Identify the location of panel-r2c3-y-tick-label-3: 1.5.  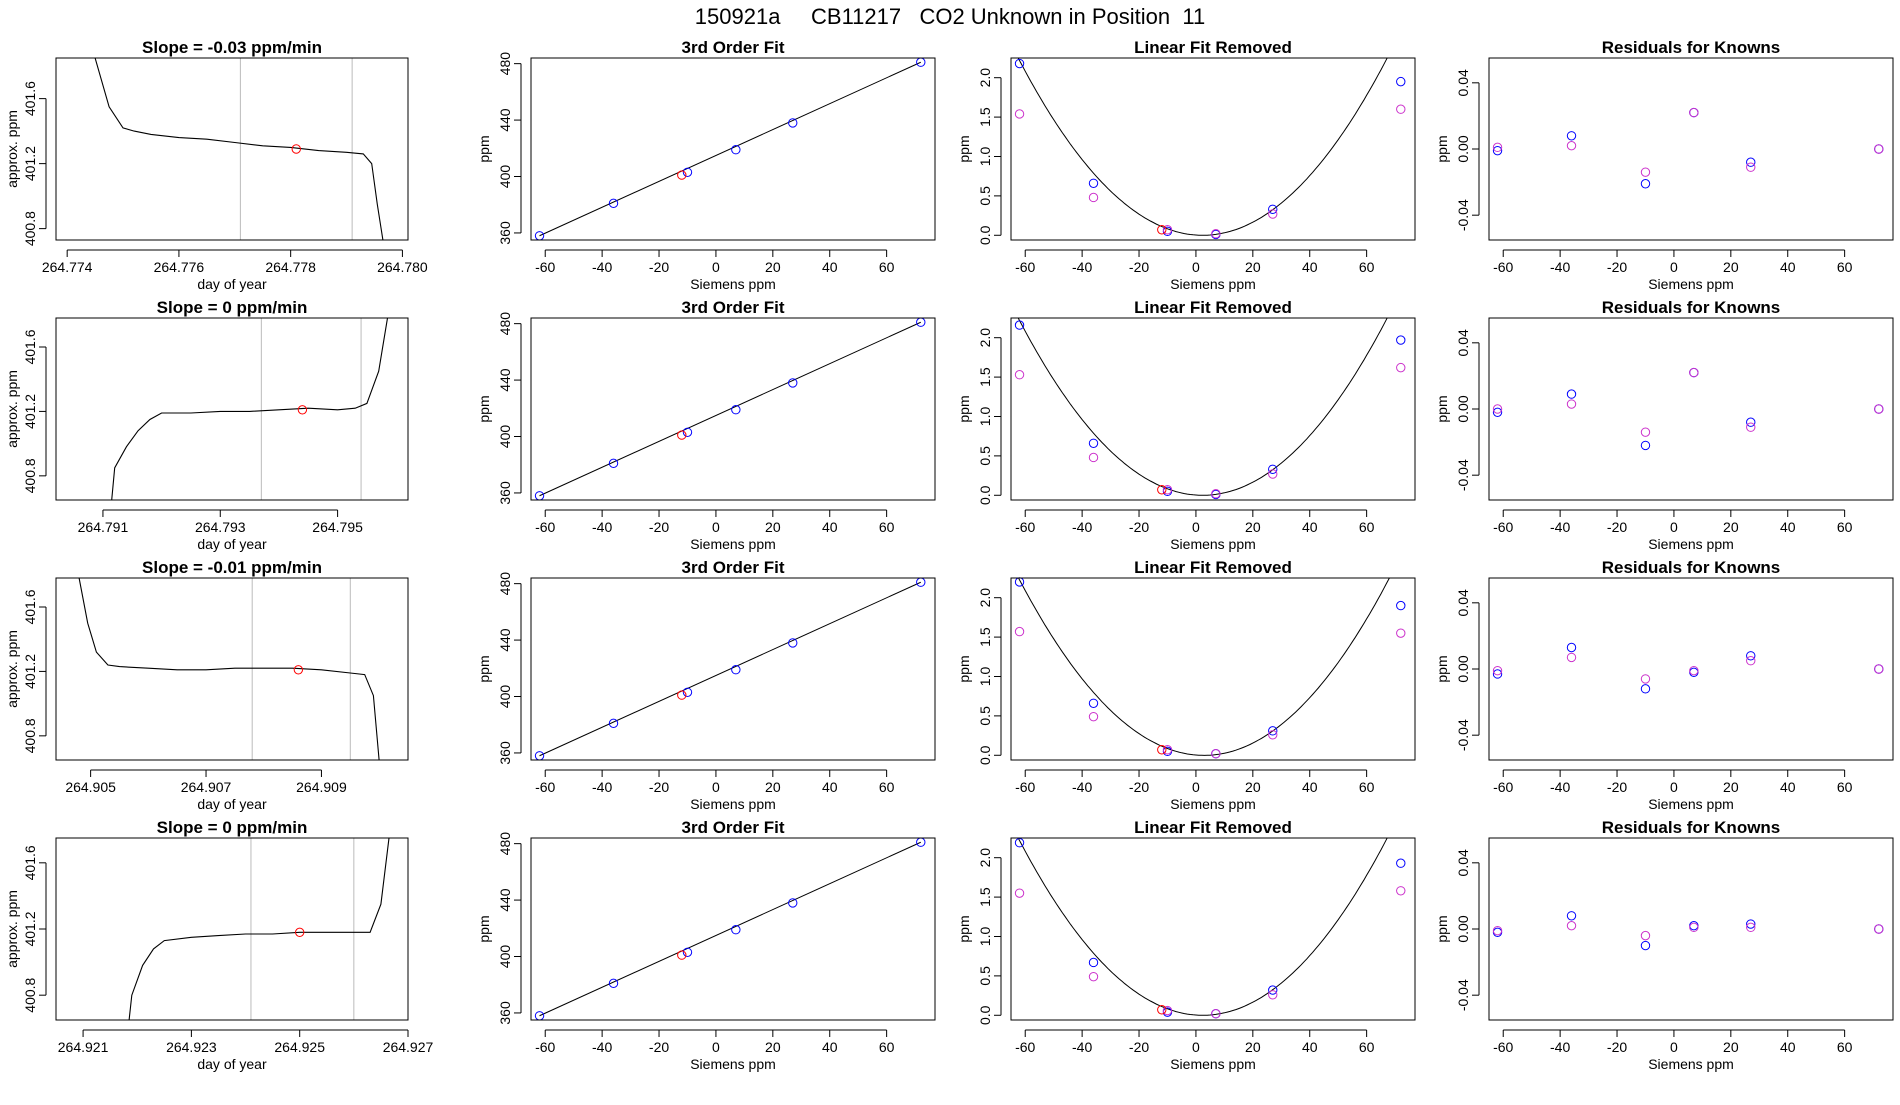
(985, 377).